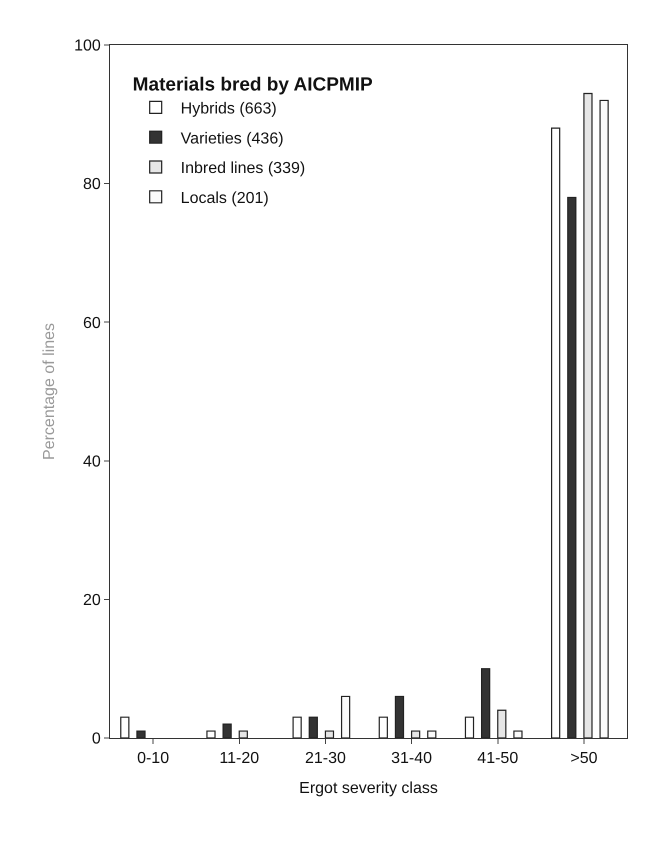 The image size is (657, 848). What do you see at coordinates (49, 391) in the screenshot?
I see `y-axis-title: Percentage of lines` at bounding box center [49, 391].